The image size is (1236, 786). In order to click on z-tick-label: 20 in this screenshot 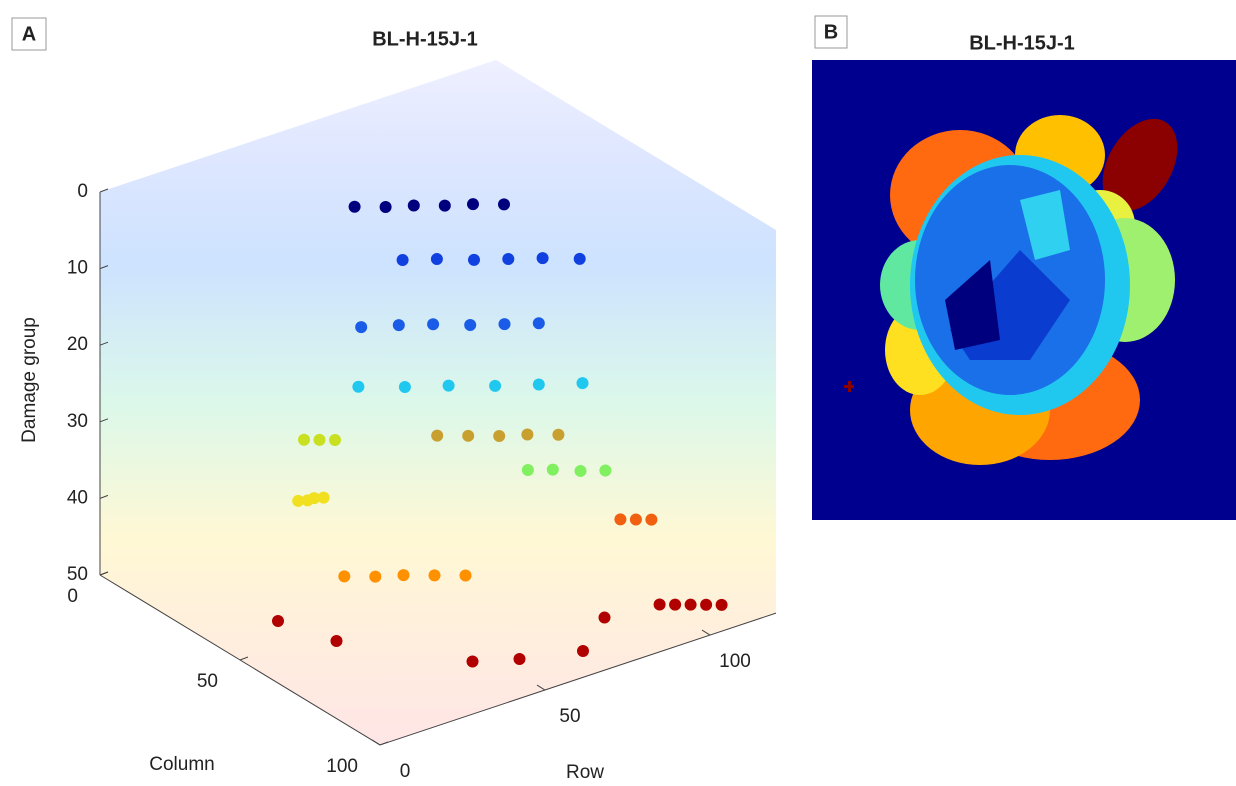, I will do `click(77, 344)`.